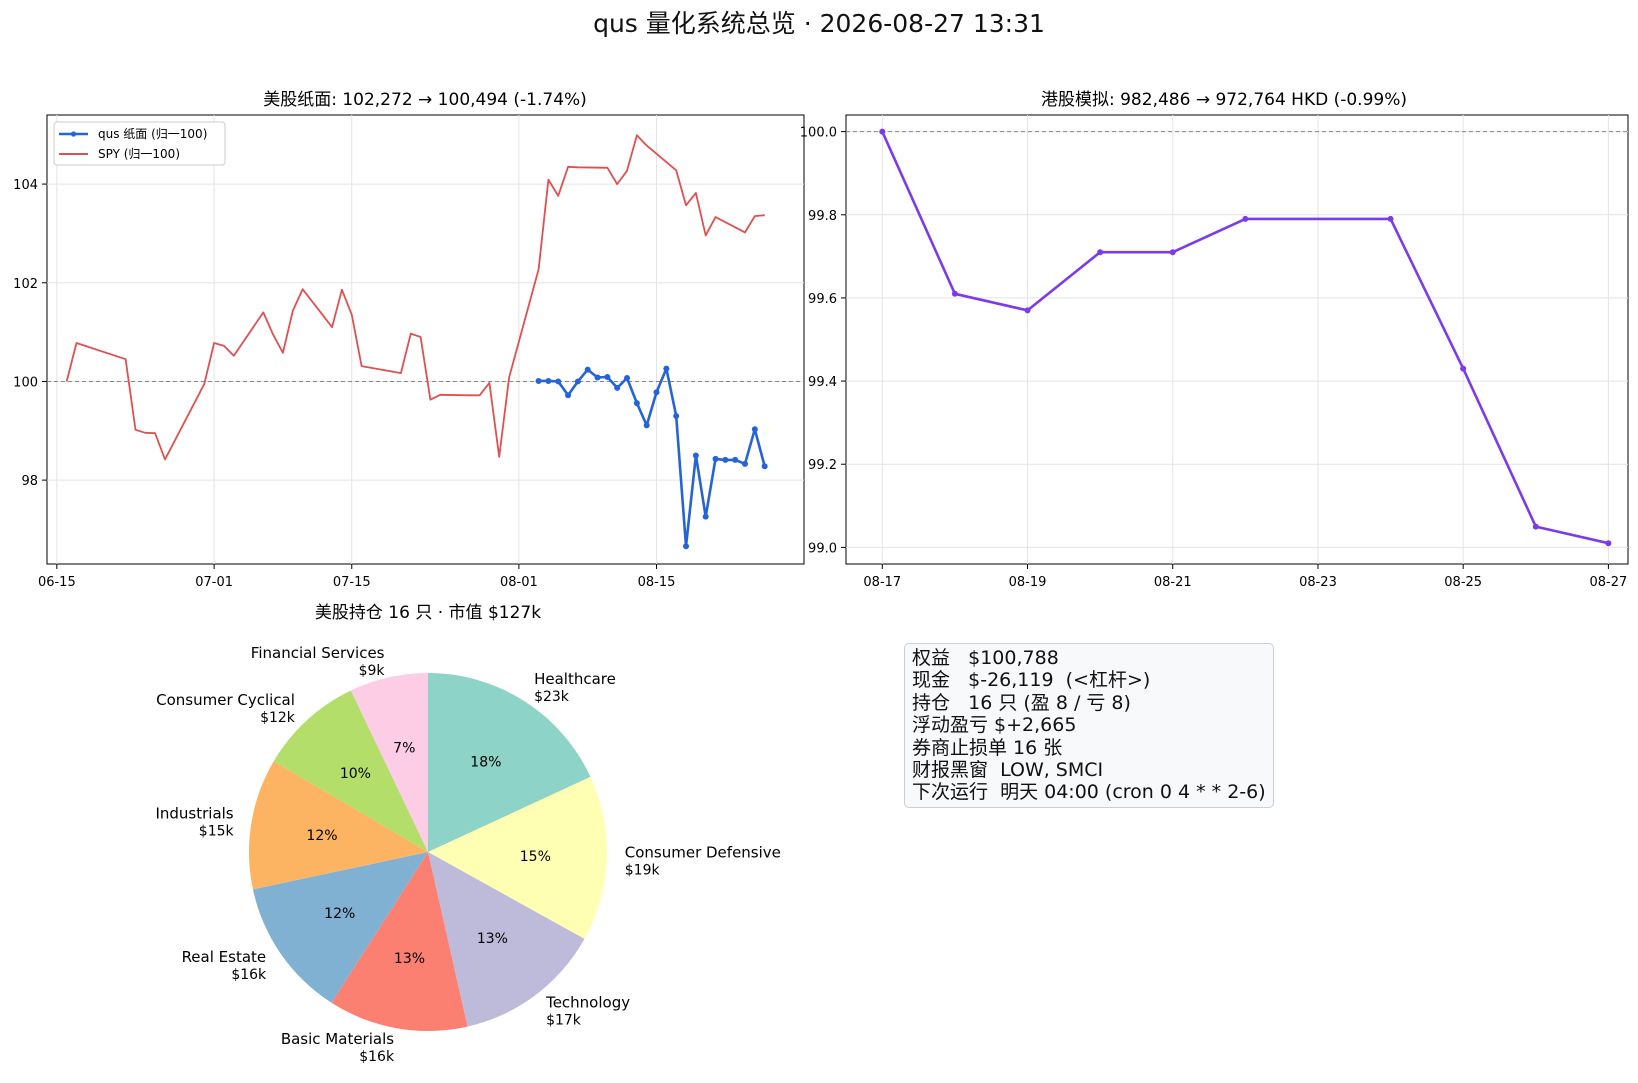  What do you see at coordinates (338, 825) in the screenshot?
I see `pie-slice-industrials` at bounding box center [338, 825].